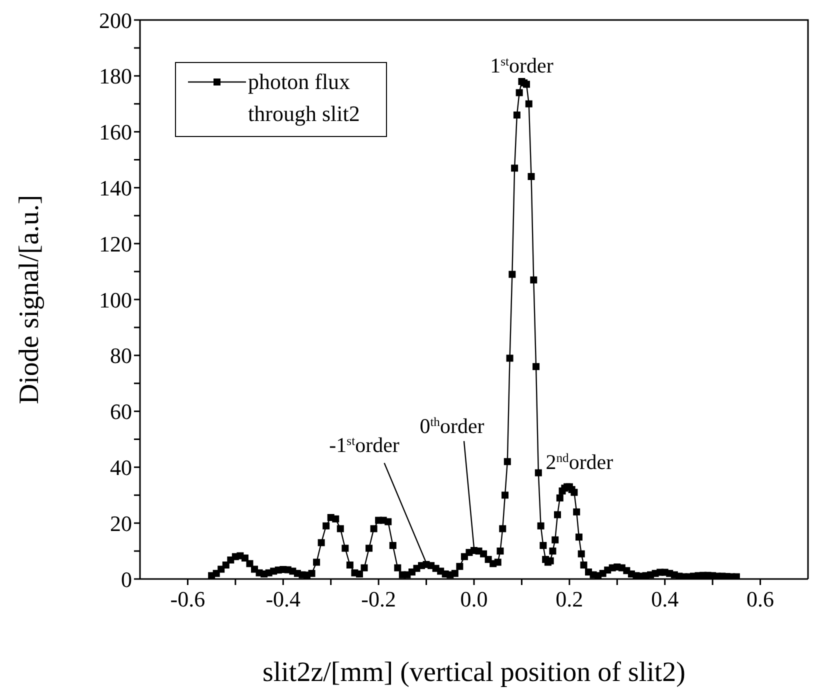 Image resolution: width=816 pixels, height=695 pixels. What do you see at coordinates (378, 599) in the screenshot?
I see `x-tick-label: -0.2` at bounding box center [378, 599].